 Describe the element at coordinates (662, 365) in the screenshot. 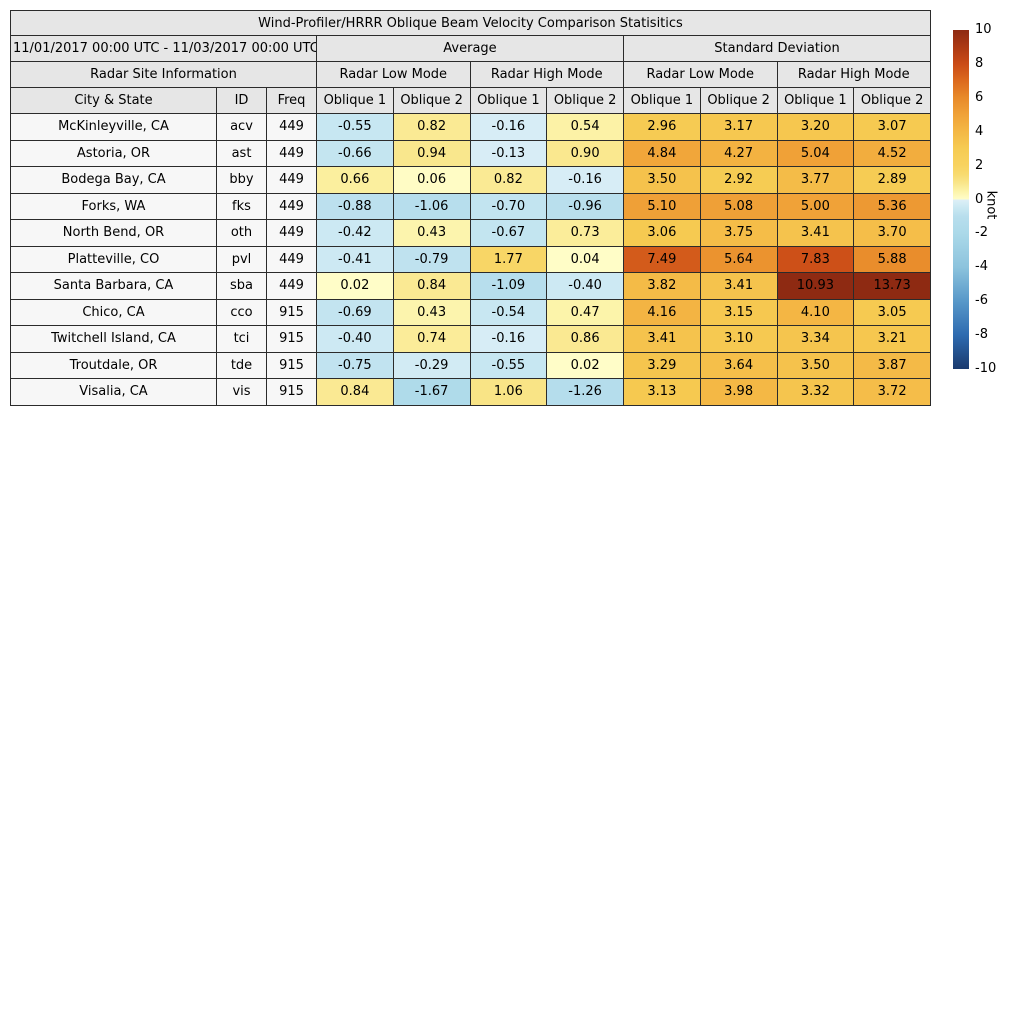

I see `value-cell: 3.29` at that location.